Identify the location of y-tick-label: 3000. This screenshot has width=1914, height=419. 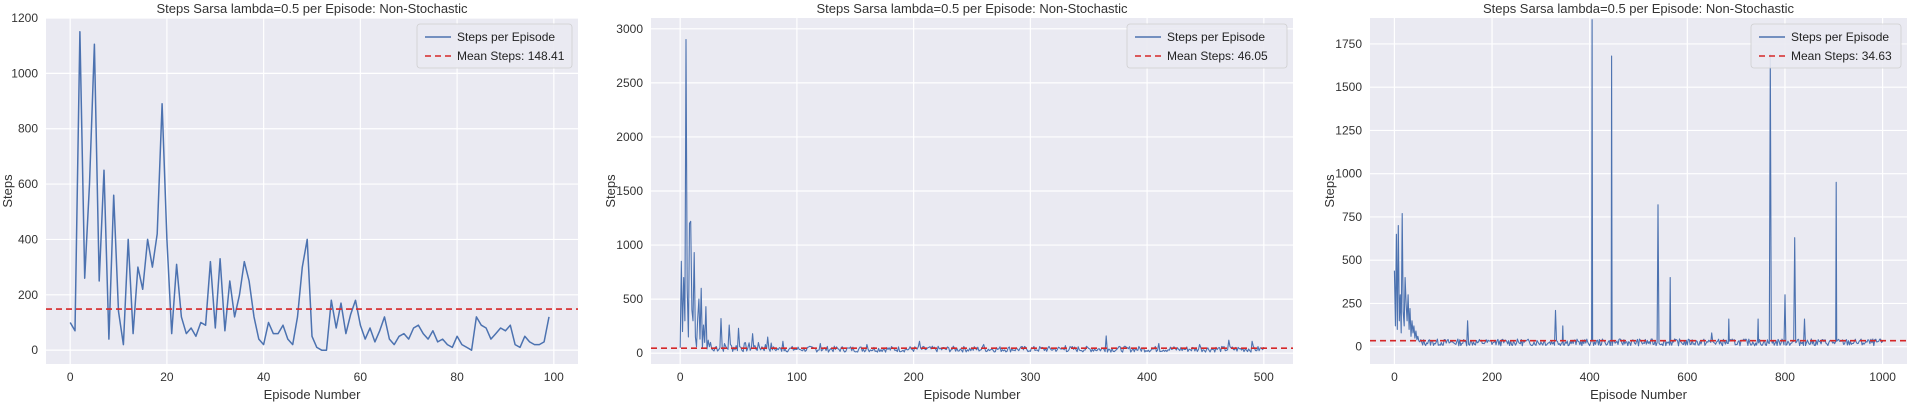
(629, 29).